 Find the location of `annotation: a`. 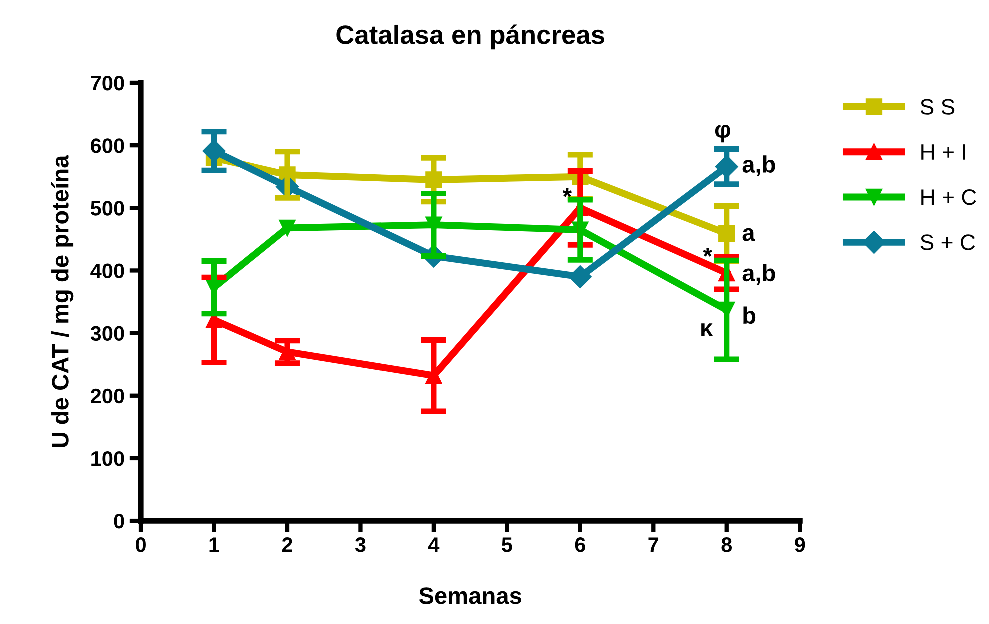

annotation: a is located at coordinates (749, 235).